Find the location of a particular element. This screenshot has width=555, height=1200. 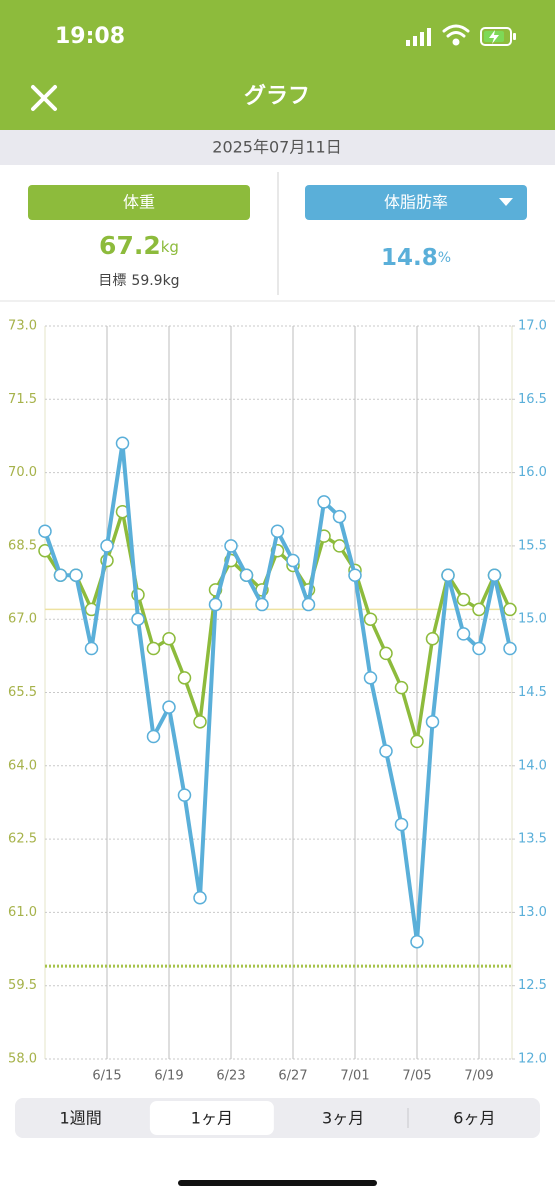

header-bar is located at coordinates (277, 97).